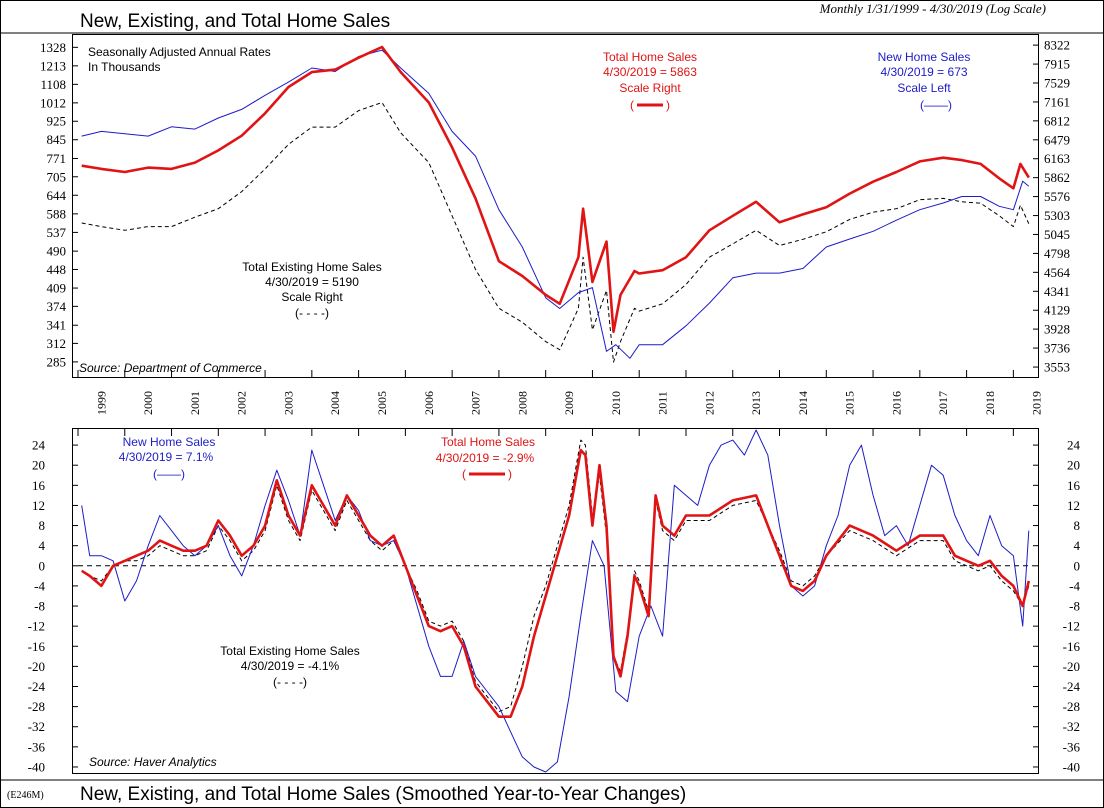  What do you see at coordinates (36, 666) in the screenshot?
I see `yoy-left-tick-label: -20` at bounding box center [36, 666].